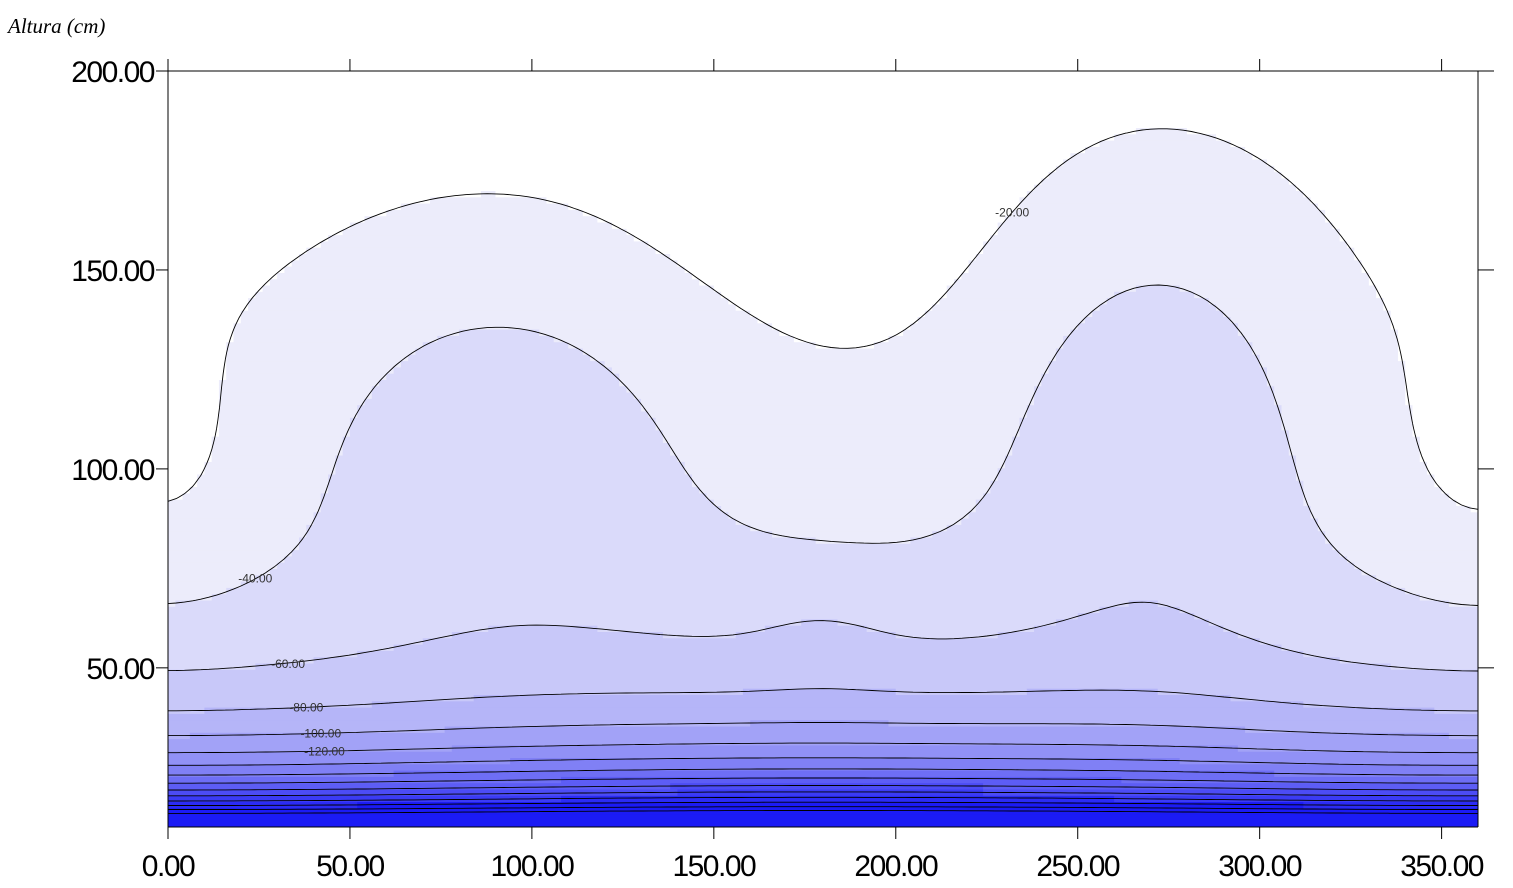 The image size is (1513, 888). What do you see at coordinates (168, 866) in the screenshot?
I see `x-tick-label: 0.00` at bounding box center [168, 866].